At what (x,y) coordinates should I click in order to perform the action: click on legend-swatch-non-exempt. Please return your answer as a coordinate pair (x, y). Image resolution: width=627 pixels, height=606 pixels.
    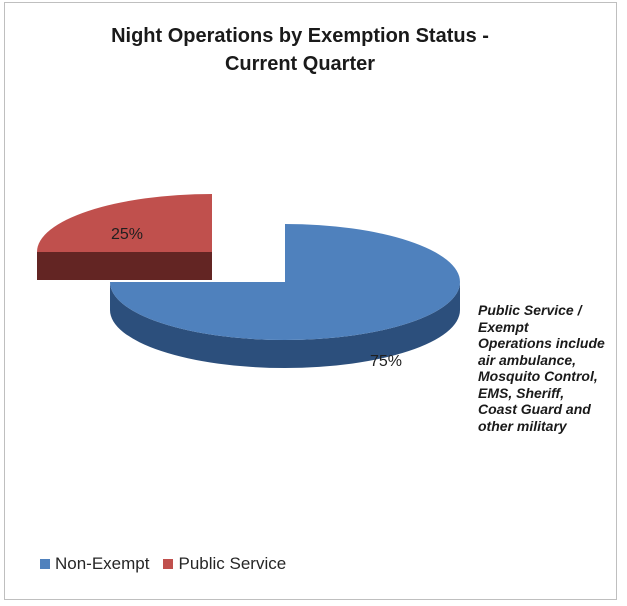
    Looking at the image, I should click on (45, 564).